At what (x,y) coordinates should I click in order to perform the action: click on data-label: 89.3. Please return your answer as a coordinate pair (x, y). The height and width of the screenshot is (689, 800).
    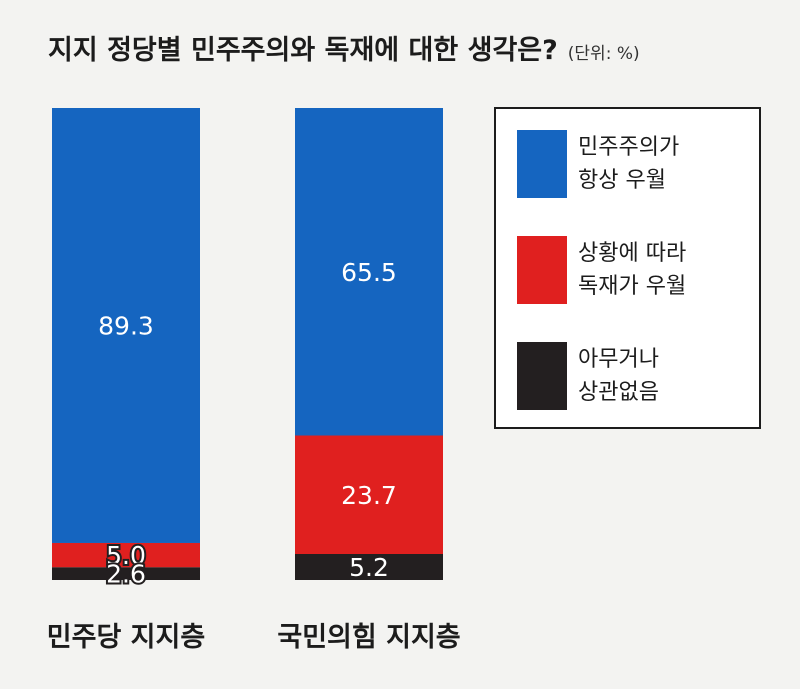
    Looking at the image, I should click on (126, 325).